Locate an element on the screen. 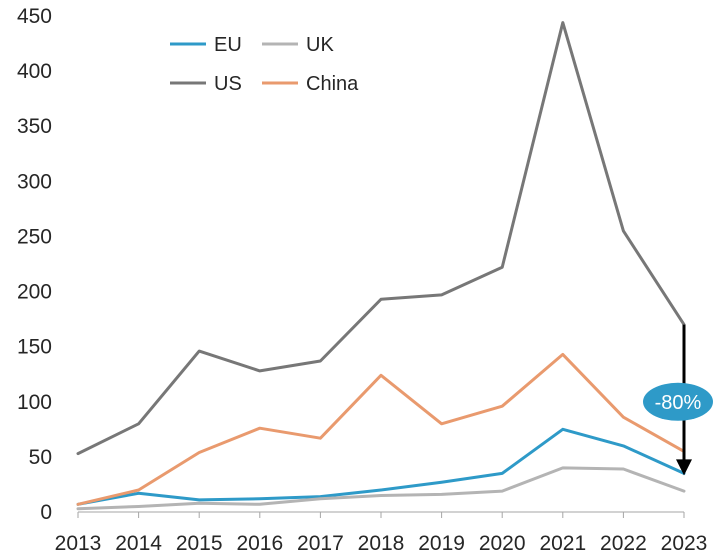 This screenshot has height=559, width=717. series-line-uk is located at coordinates (381, 488).